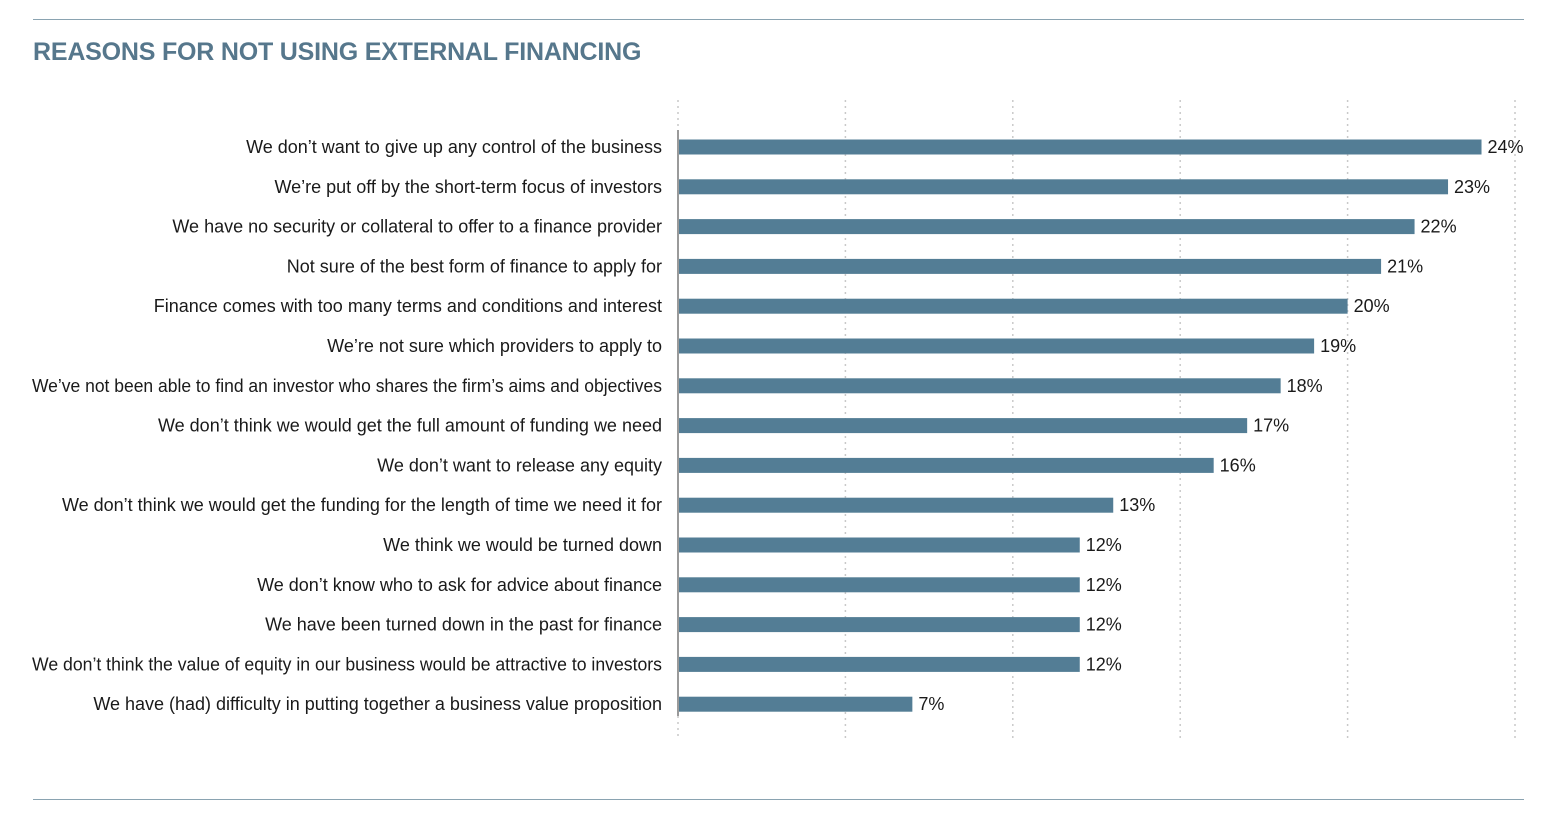 This screenshot has height=826, width=1563. I want to click on bottom-divider, so click(778, 799).